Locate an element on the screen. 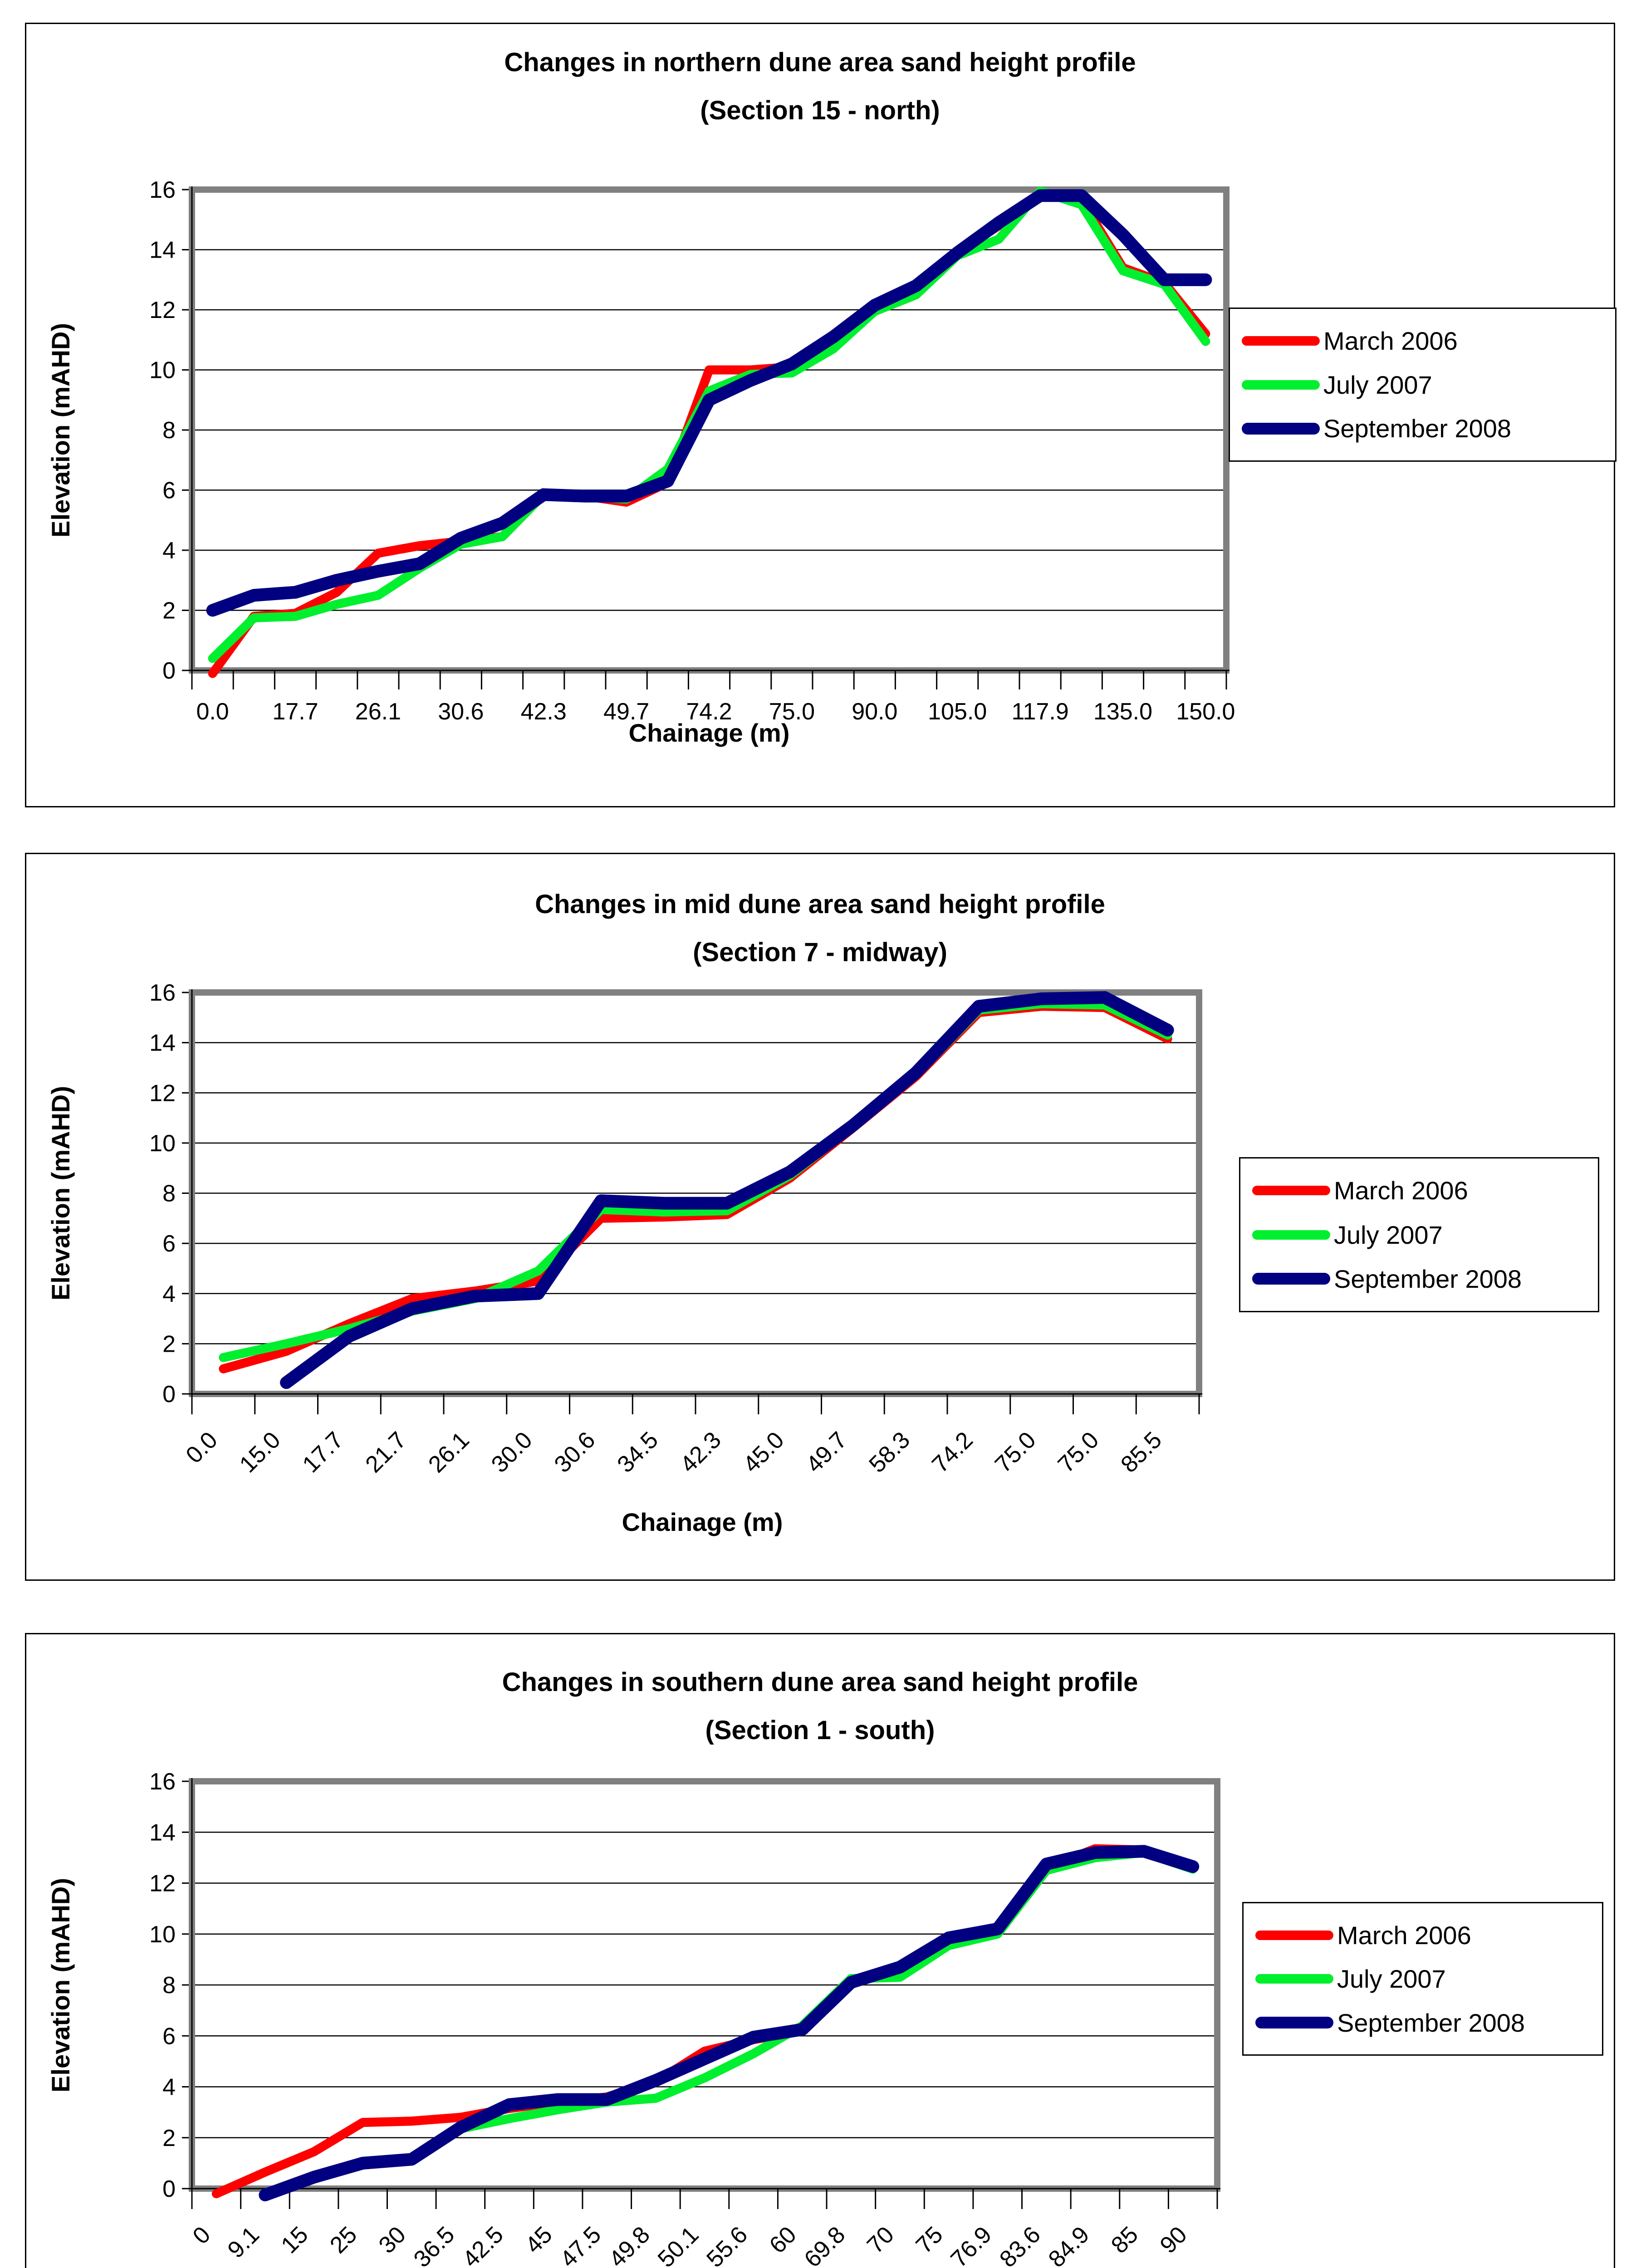 The width and height of the screenshot is (1641, 2268). x-tick-label: 15.0 is located at coordinates (260, 1453).